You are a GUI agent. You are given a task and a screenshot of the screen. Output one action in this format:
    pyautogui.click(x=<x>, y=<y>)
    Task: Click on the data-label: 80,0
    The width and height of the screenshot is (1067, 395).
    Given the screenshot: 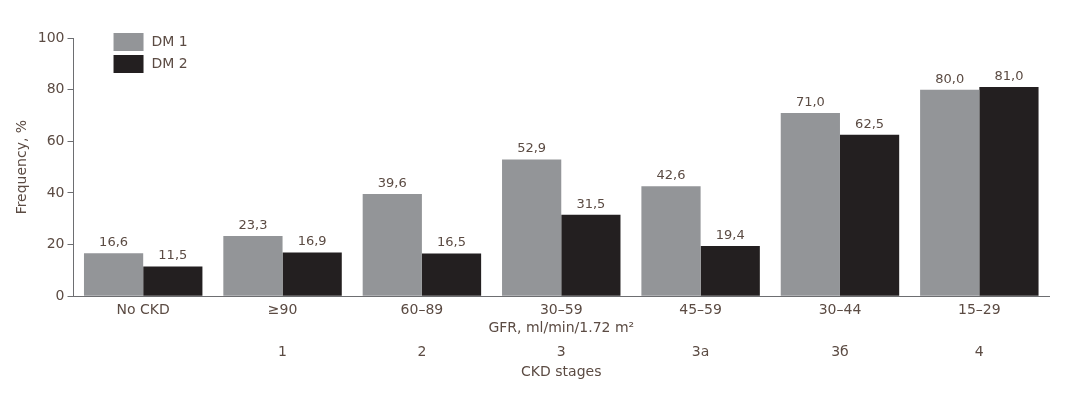 What is the action you would take?
    pyautogui.click(x=950, y=78)
    